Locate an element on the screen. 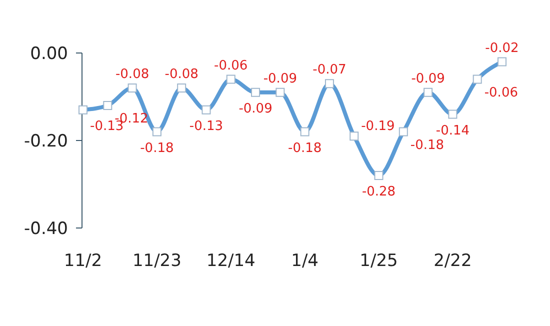 The width and height of the screenshot is (550, 326). data-label: -0.28 is located at coordinates (379, 192).